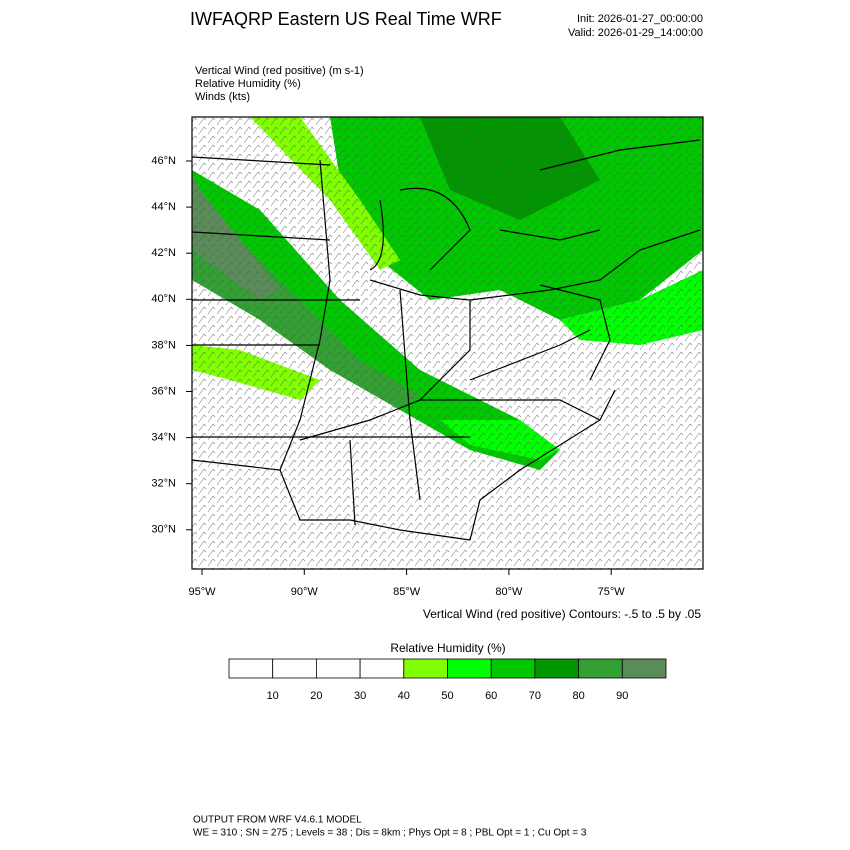 The height and width of the screenshot is (850, 850). I want to click on lon-label: 85°W, so click(407, 592).